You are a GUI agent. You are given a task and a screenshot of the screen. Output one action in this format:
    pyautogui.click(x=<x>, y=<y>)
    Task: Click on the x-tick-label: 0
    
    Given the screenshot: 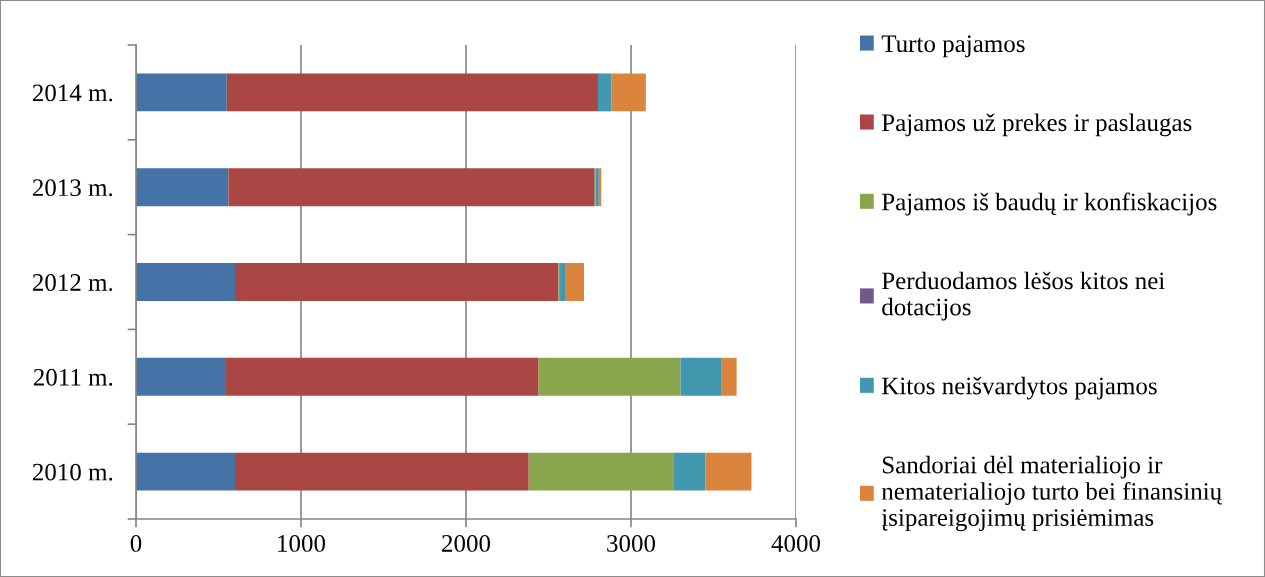 What is the action you would take?
    pyautogui.click(x=136, y=543)
    